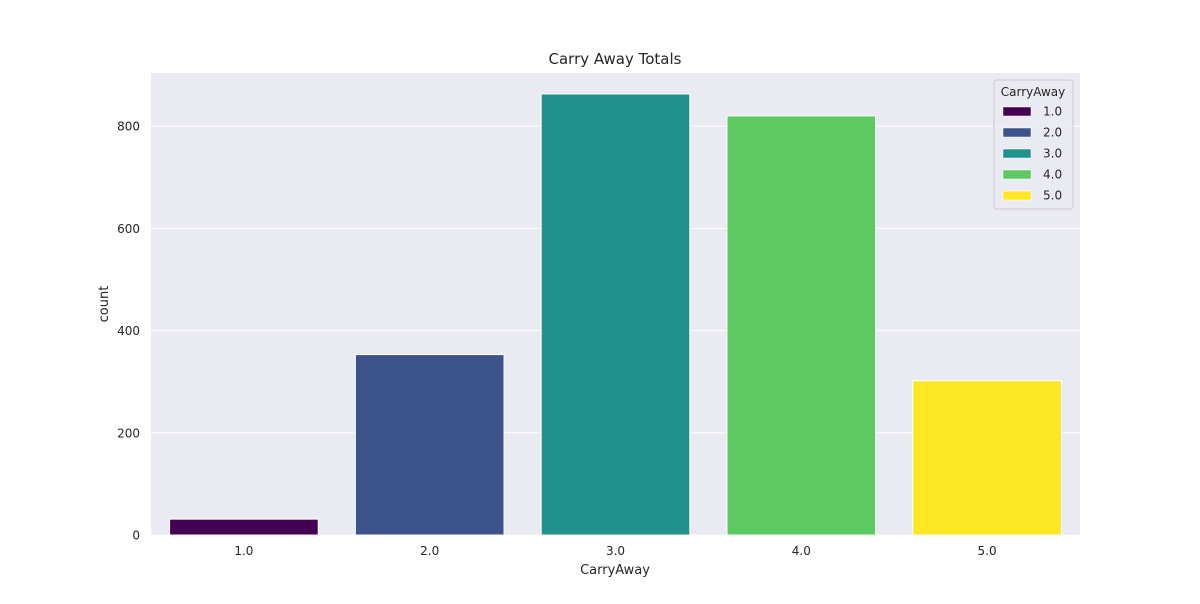  What do you see at coordinates (128, 127) in the screenshot?
I see `y-tick-label: 800` at bounding box center [128, 127].